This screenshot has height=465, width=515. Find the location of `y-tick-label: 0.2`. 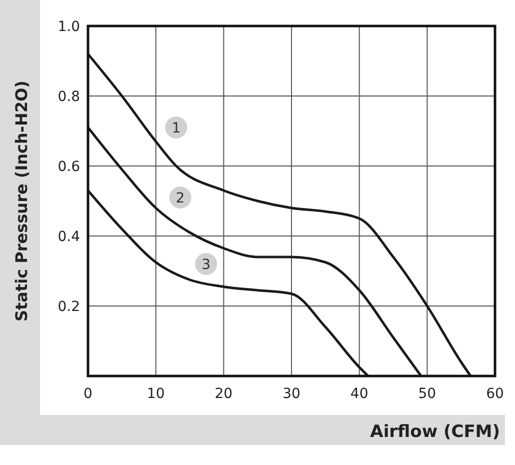

y-tick-label: 0.2 is located at coordinates (69, 307).